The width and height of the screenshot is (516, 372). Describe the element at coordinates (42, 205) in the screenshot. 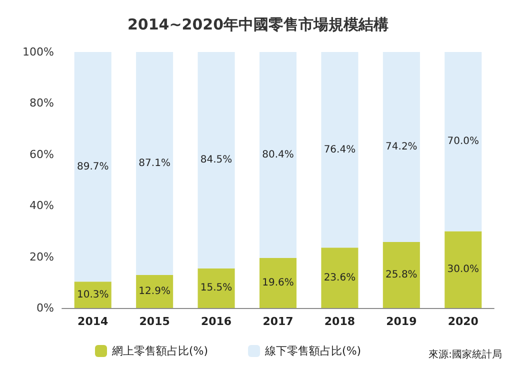

I see `y-tick-label: 40%` at that location.